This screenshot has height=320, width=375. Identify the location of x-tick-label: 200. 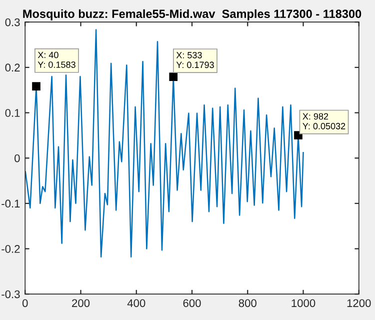
(81, 303).